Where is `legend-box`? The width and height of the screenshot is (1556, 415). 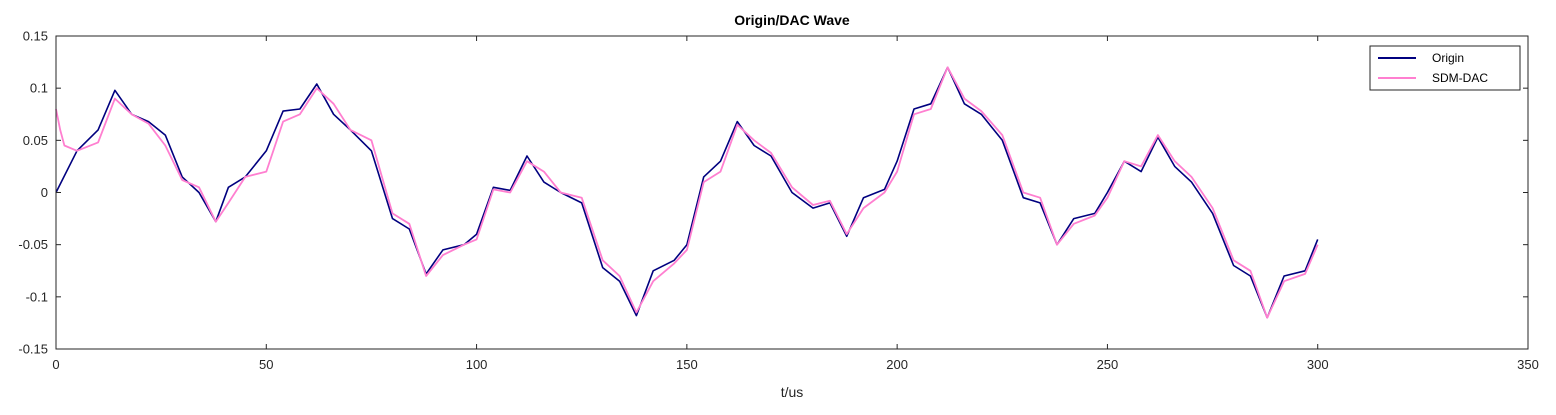
legend-box is located at coordinates (1445, 68).